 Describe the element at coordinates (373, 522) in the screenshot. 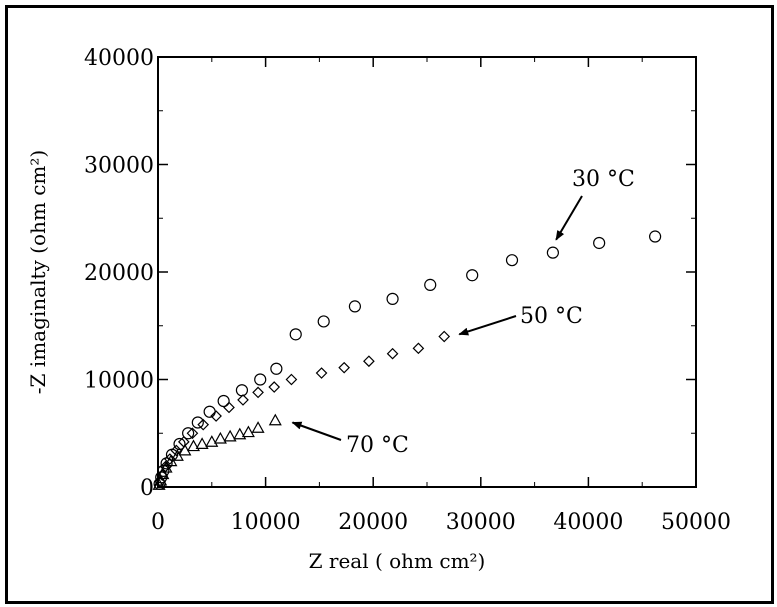

I see `x-tick-label: 20000` at that location.